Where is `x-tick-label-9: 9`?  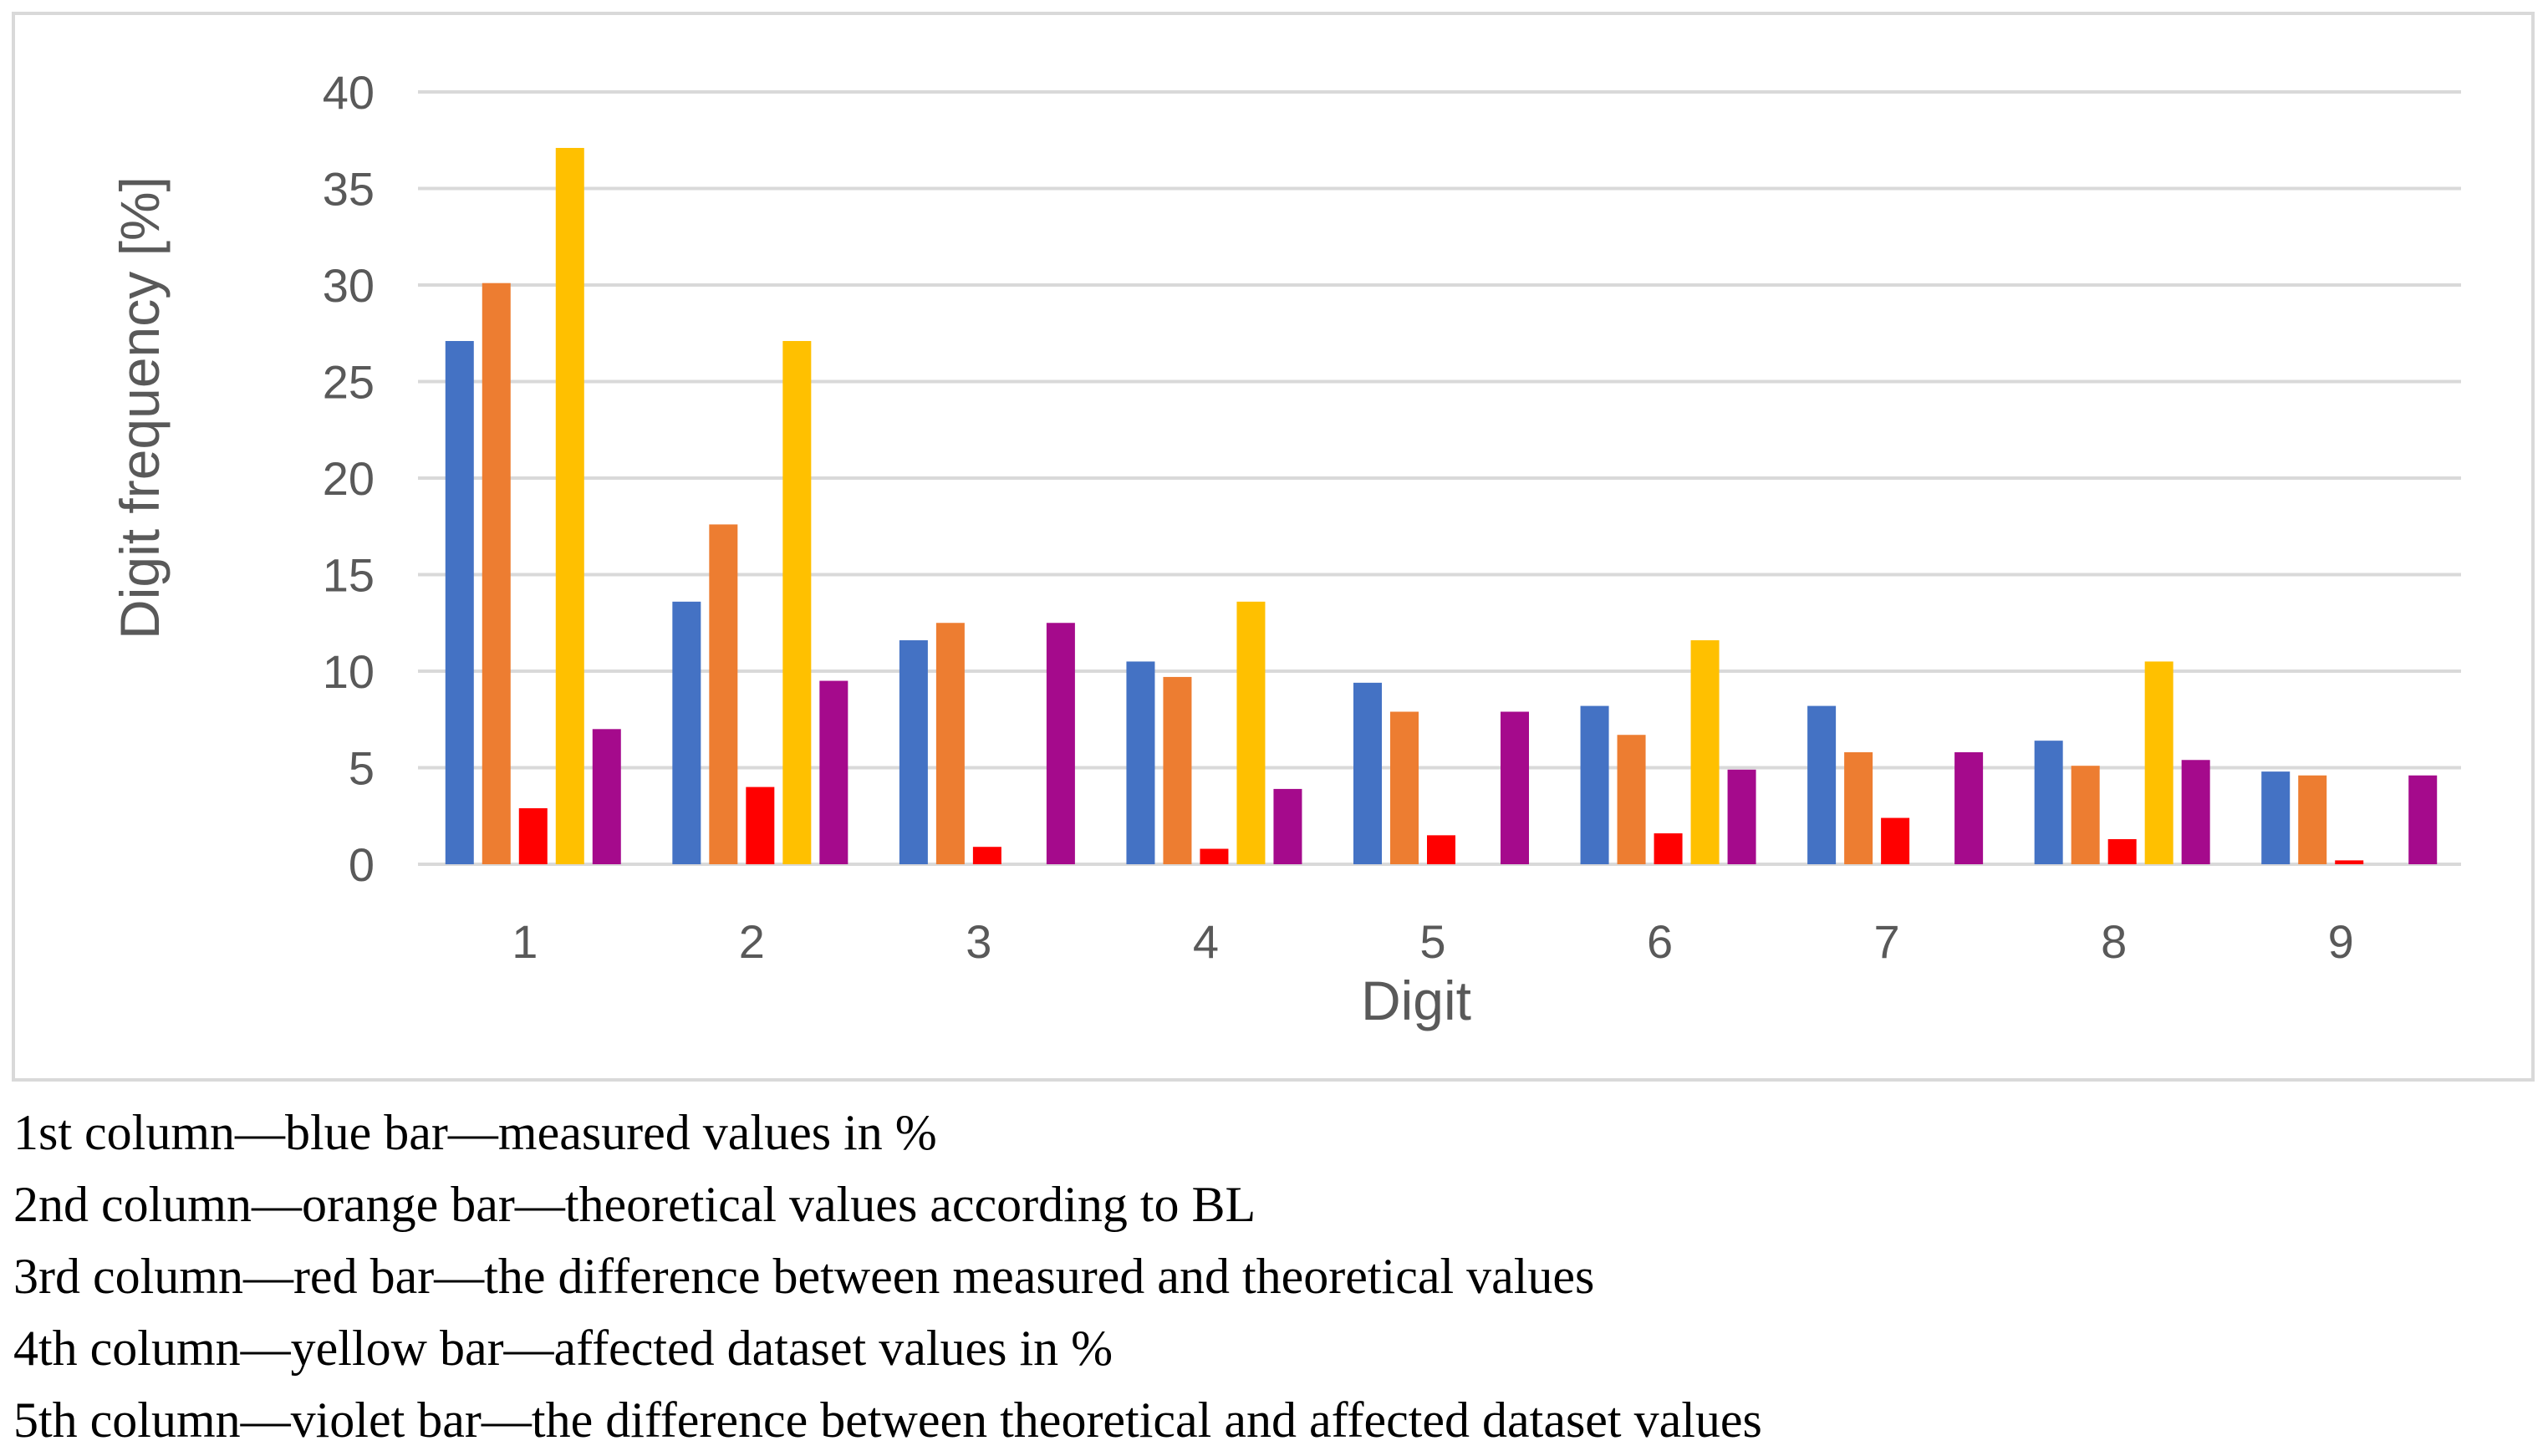 x-tick-label-9: 9 is located at coordinates (2341, 941).